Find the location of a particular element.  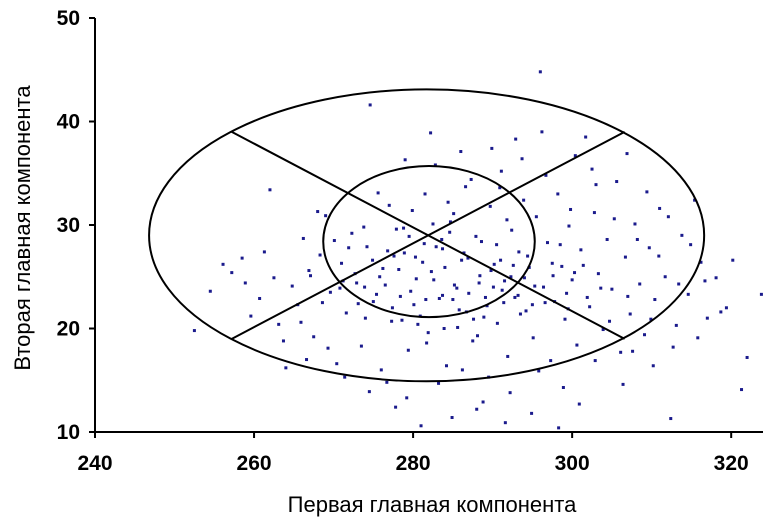

y-tick-label: 50 is located at coordinates (68, 18).